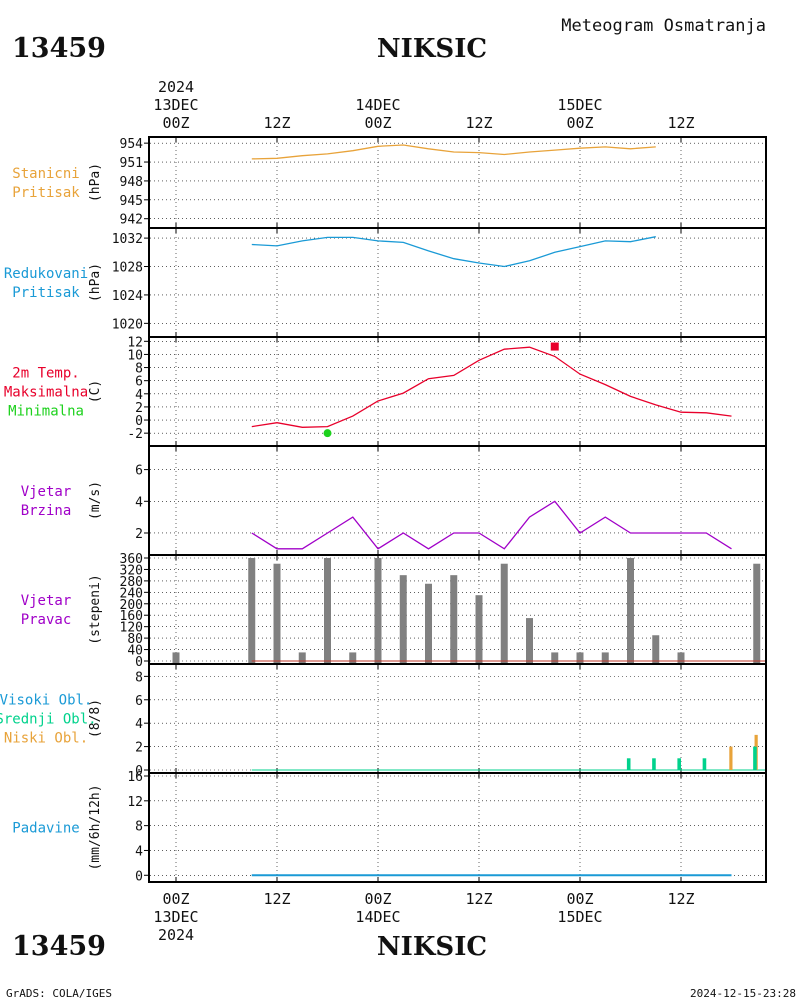 This screenshot has width=800, height=1000. I want to click on station-id-top: 13459, so click(59, 48).